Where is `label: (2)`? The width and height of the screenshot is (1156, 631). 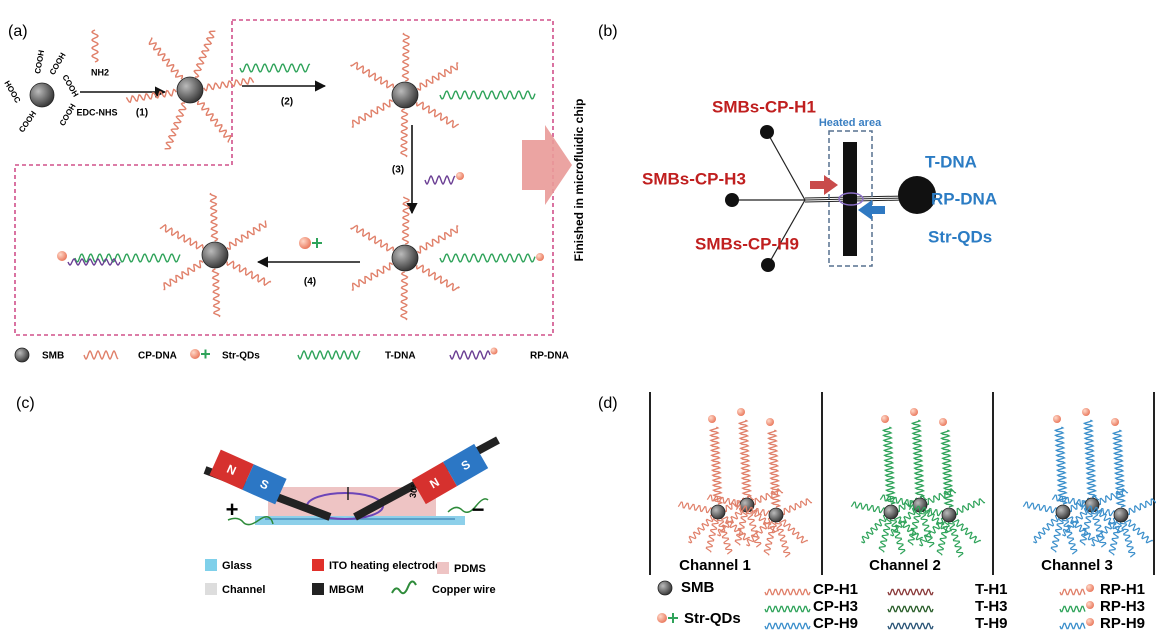
label: (2) is located at coordinates (287, 102).